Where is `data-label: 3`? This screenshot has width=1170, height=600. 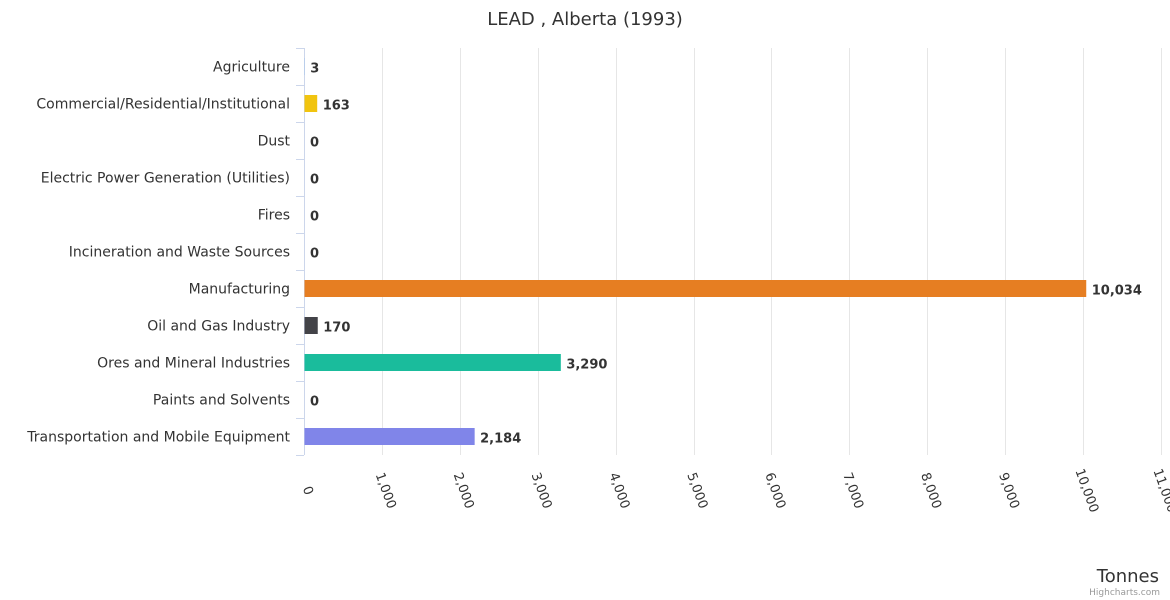
data-label: 3 is located at coordinates (314, 69).